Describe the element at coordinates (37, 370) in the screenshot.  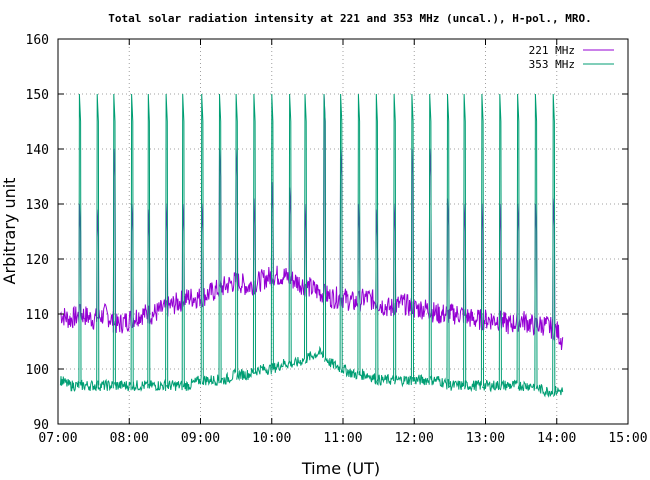
I see `y-tick-label: 100` at that location.